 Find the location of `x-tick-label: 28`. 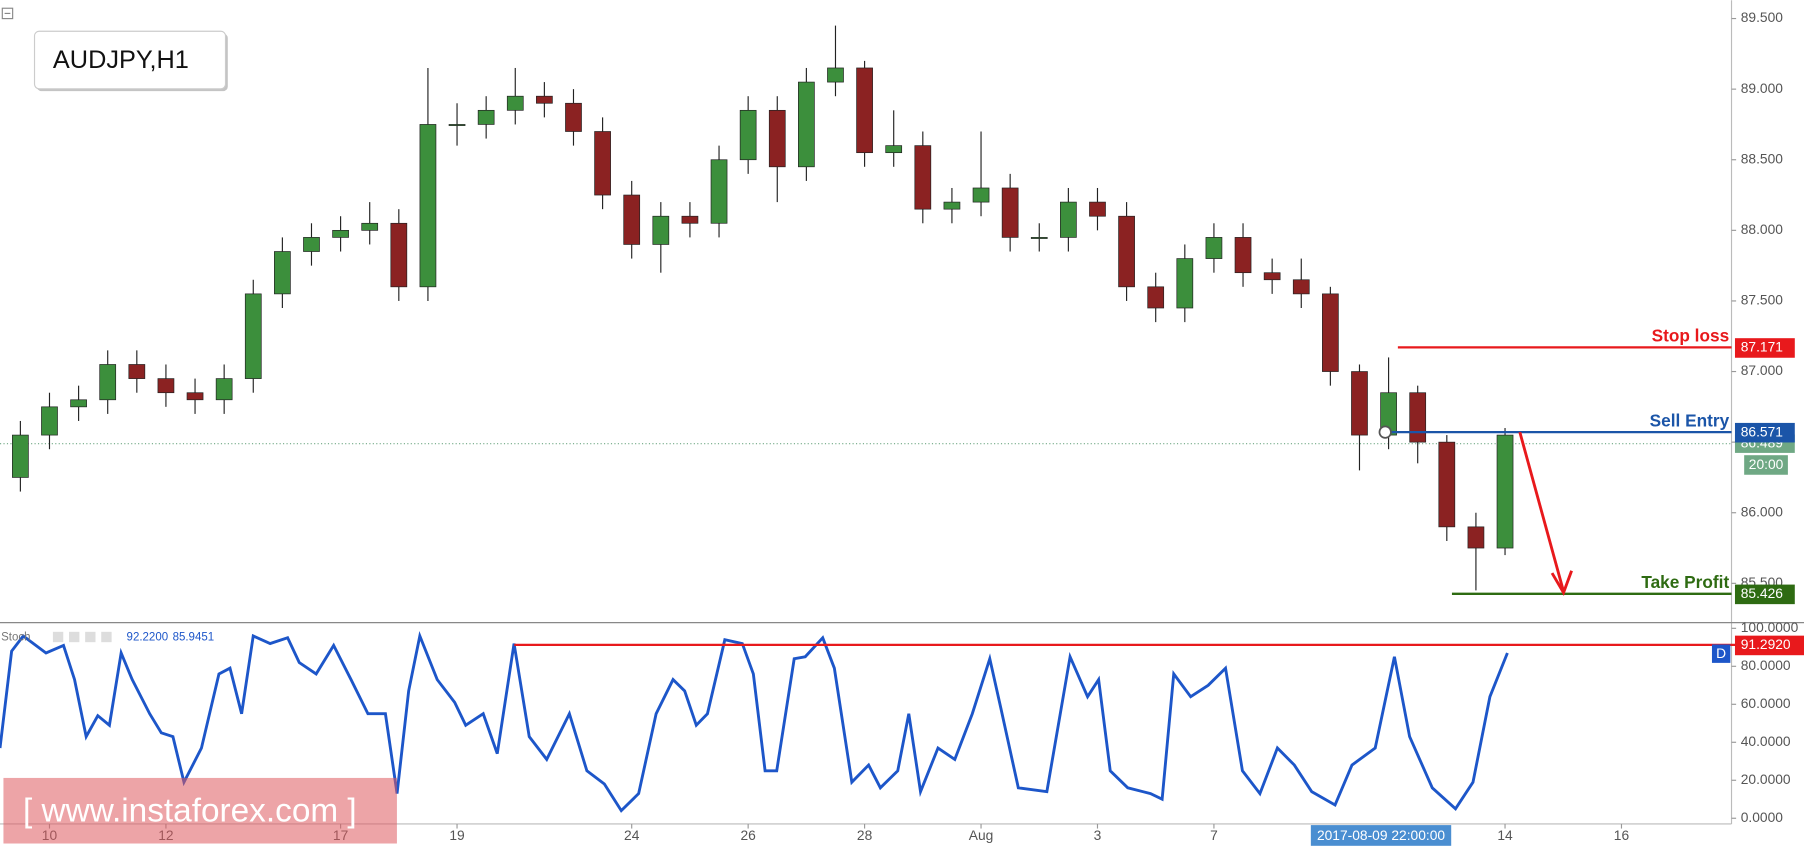

x-tick-label: 28 is located at coordinates (865, 835).